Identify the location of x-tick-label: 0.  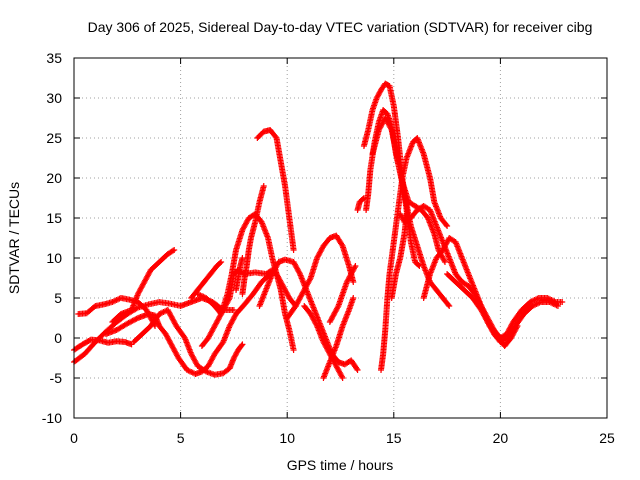
(74, 438).